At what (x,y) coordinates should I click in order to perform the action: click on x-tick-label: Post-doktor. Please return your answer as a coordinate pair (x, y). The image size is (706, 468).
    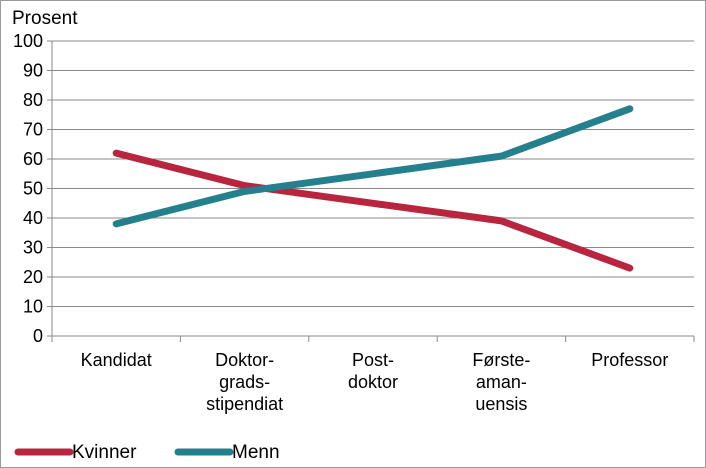
    Looking at the image, I should click on (373, 371).